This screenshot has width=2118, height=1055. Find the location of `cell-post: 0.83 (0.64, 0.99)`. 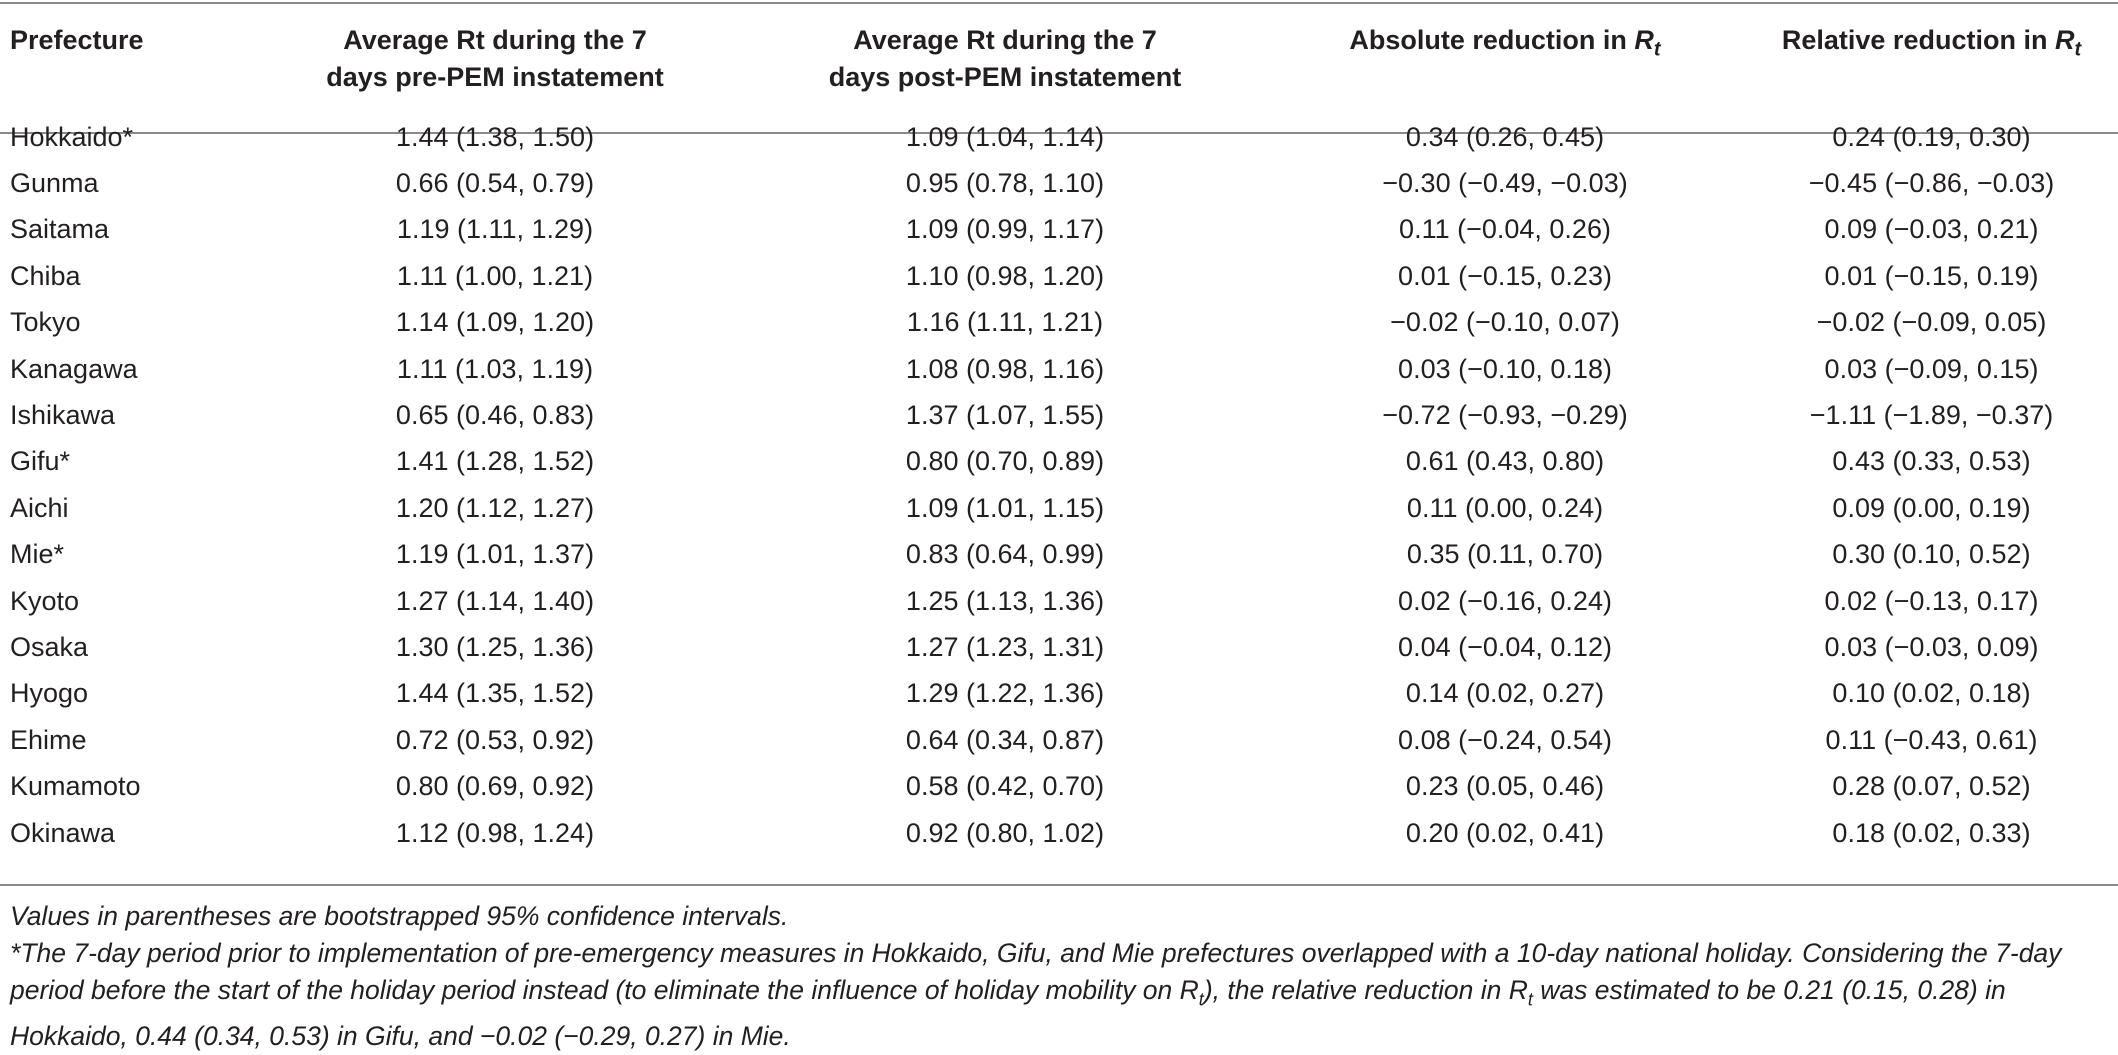

cell-post: 0.83 (0.64, 0.99) is located at coordinates (1005, 554).